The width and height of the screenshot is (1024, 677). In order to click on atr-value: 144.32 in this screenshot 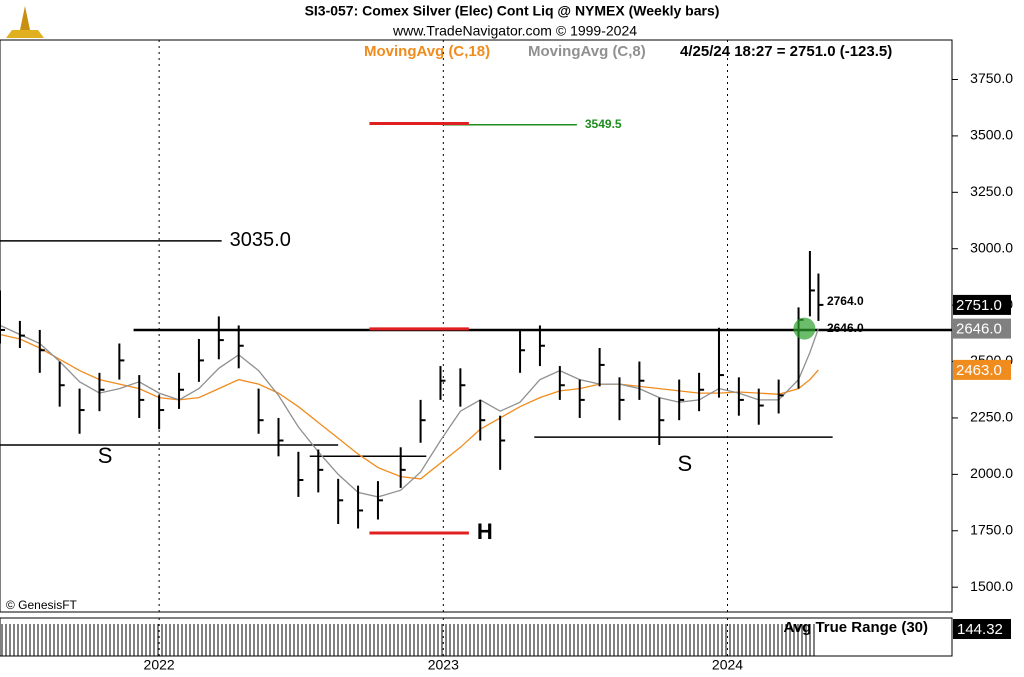, I will do `click(980, 629)`.